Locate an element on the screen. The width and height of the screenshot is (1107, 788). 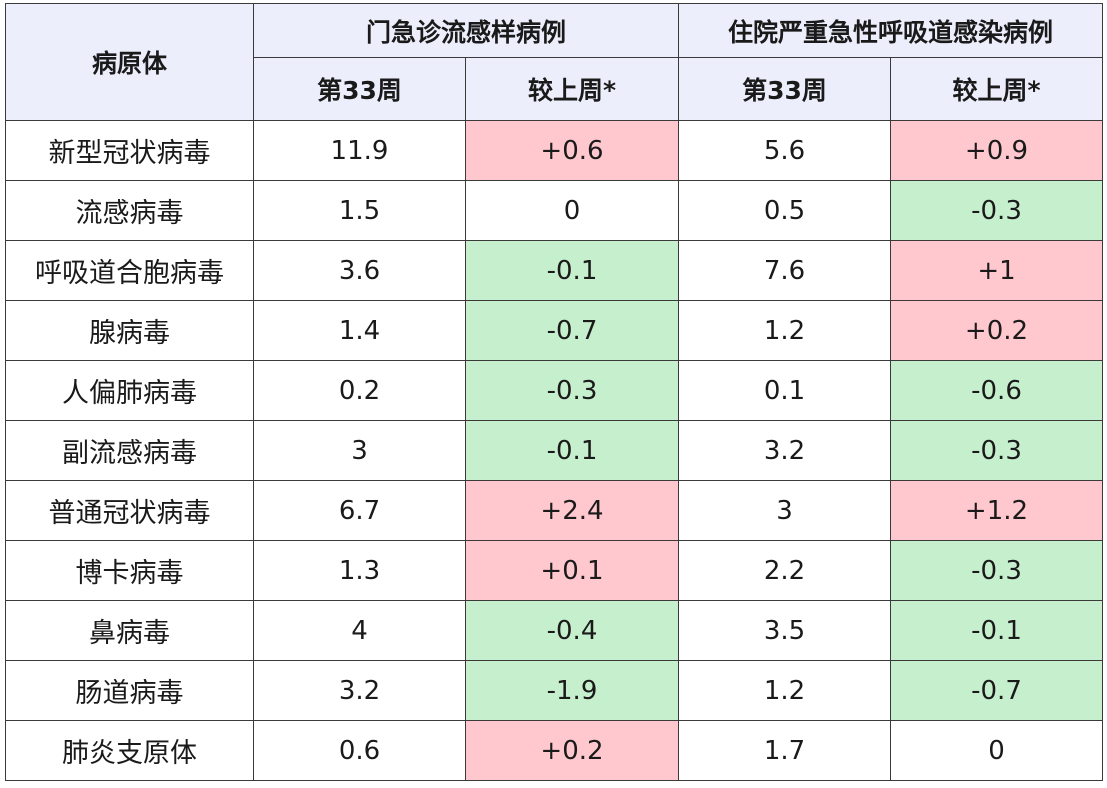
sari-week-value: 3 is located at coordinates (784, 510).